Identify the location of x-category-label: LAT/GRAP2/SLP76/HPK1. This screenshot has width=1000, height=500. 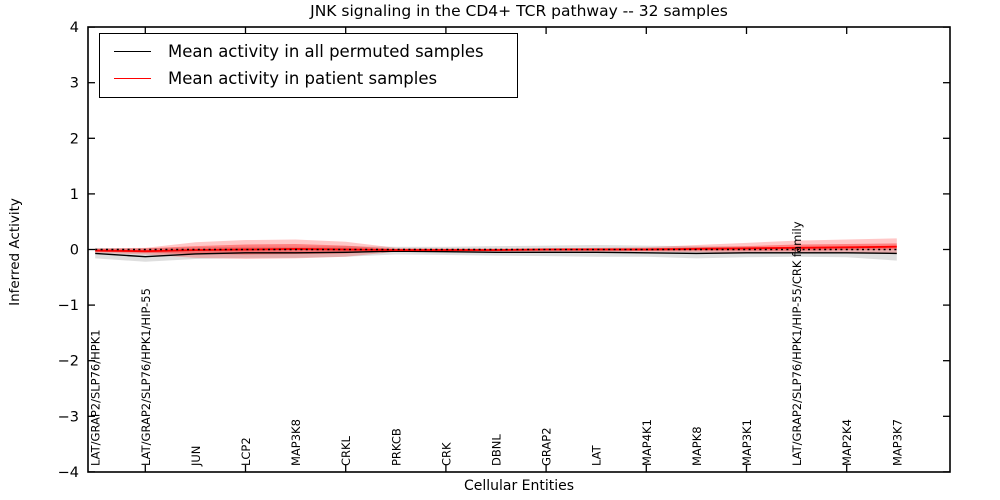
(96, 397).